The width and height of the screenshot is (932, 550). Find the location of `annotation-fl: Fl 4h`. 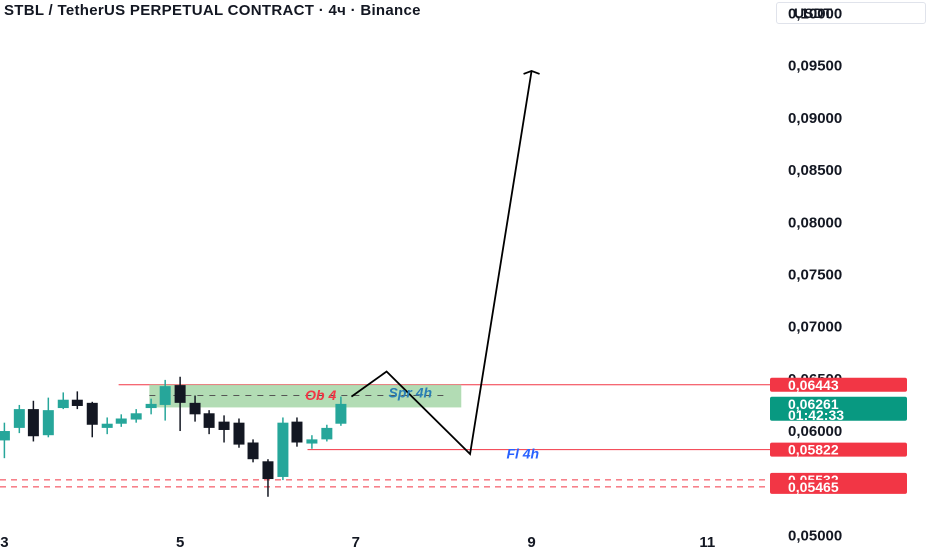

annotation-fl: Fl 4h is located at coordinates (522, 453).